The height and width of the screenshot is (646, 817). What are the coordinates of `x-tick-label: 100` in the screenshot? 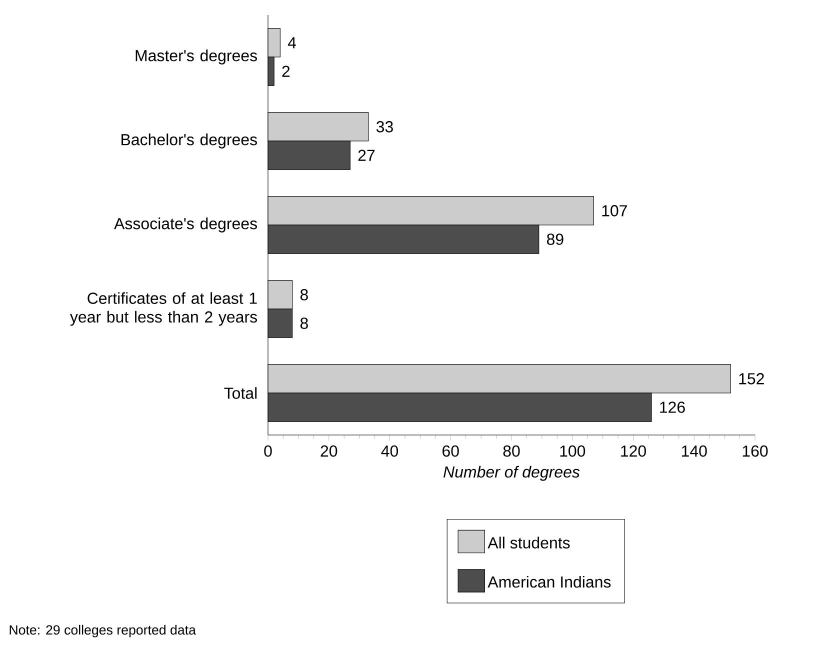 It's located at (573, 451).